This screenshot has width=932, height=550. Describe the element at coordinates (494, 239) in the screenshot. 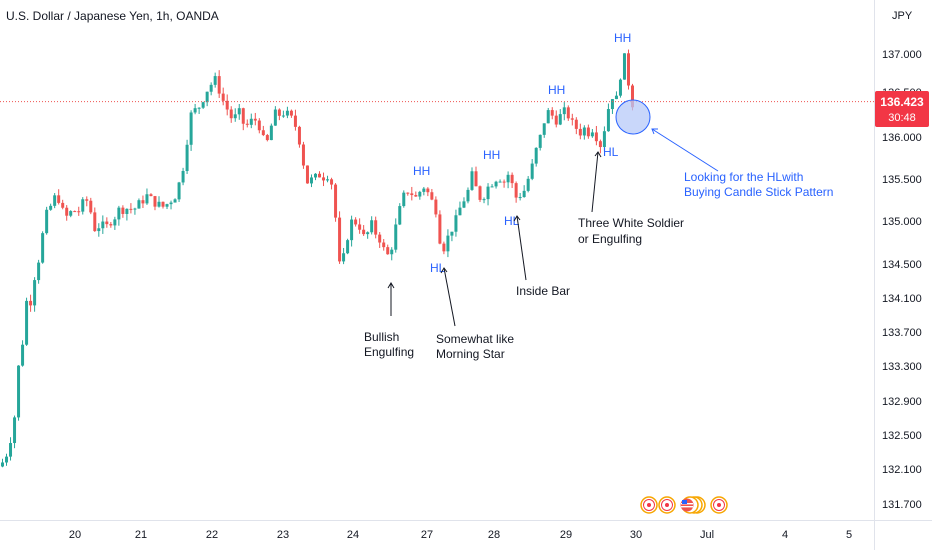

I see `pattern-arrows` at that location.